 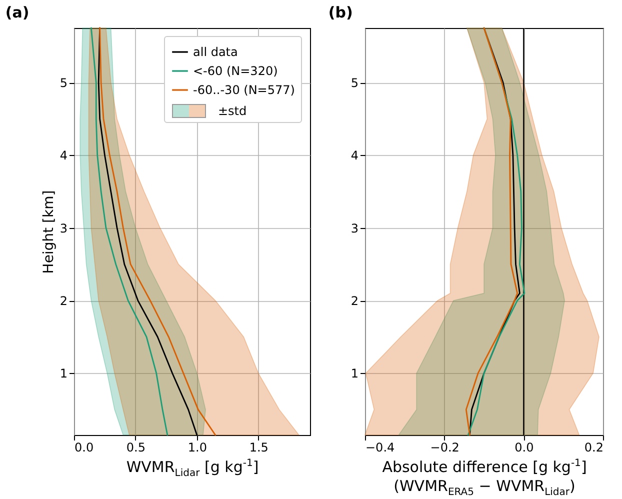 What do you see at coordinates (48, 232) in the screenshot?
I see `y-axis-title: Height [km]` at bounding box center [48, 232].